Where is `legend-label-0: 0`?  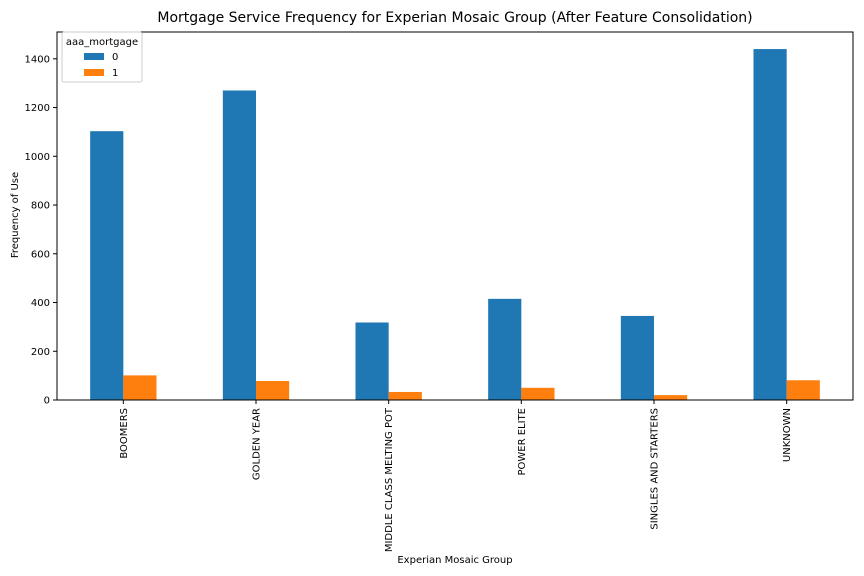
legend-label-0: 0 is located at coordinates (115, 57).